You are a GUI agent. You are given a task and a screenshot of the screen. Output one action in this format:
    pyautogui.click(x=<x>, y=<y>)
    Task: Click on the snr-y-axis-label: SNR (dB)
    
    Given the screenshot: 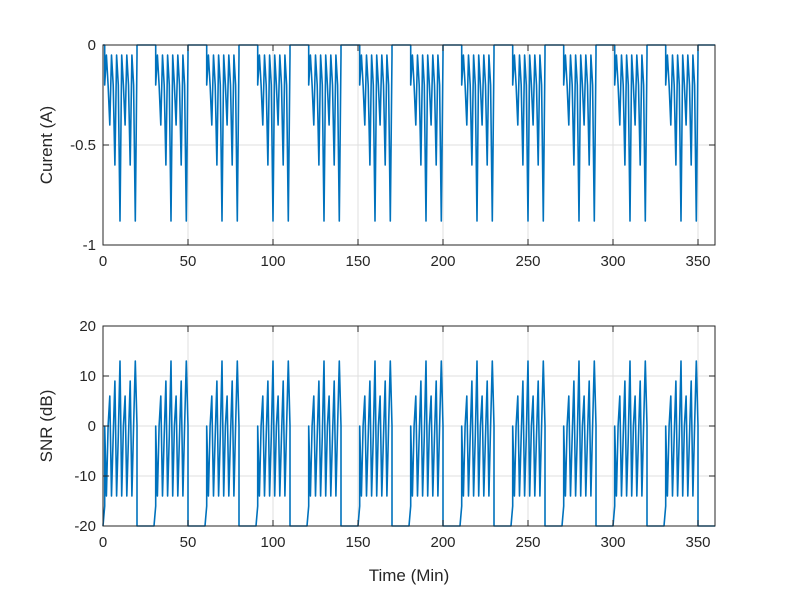 What is the action you would take?
    pyautogui.click(x=46, y=426)
    